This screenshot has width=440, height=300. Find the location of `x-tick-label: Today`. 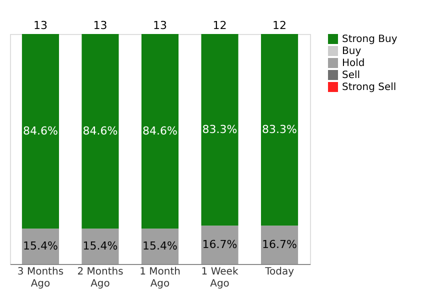

x-tick-label: Today is located at coordinates (279, 272).